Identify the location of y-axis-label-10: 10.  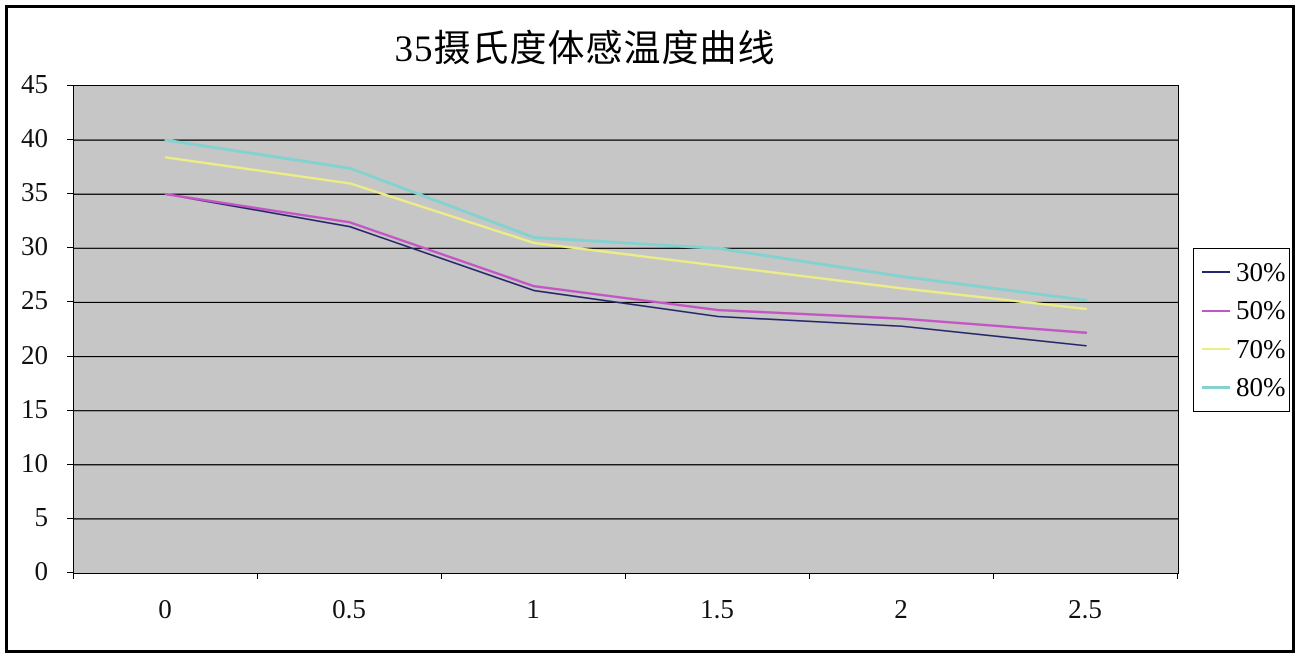
(34, 462).